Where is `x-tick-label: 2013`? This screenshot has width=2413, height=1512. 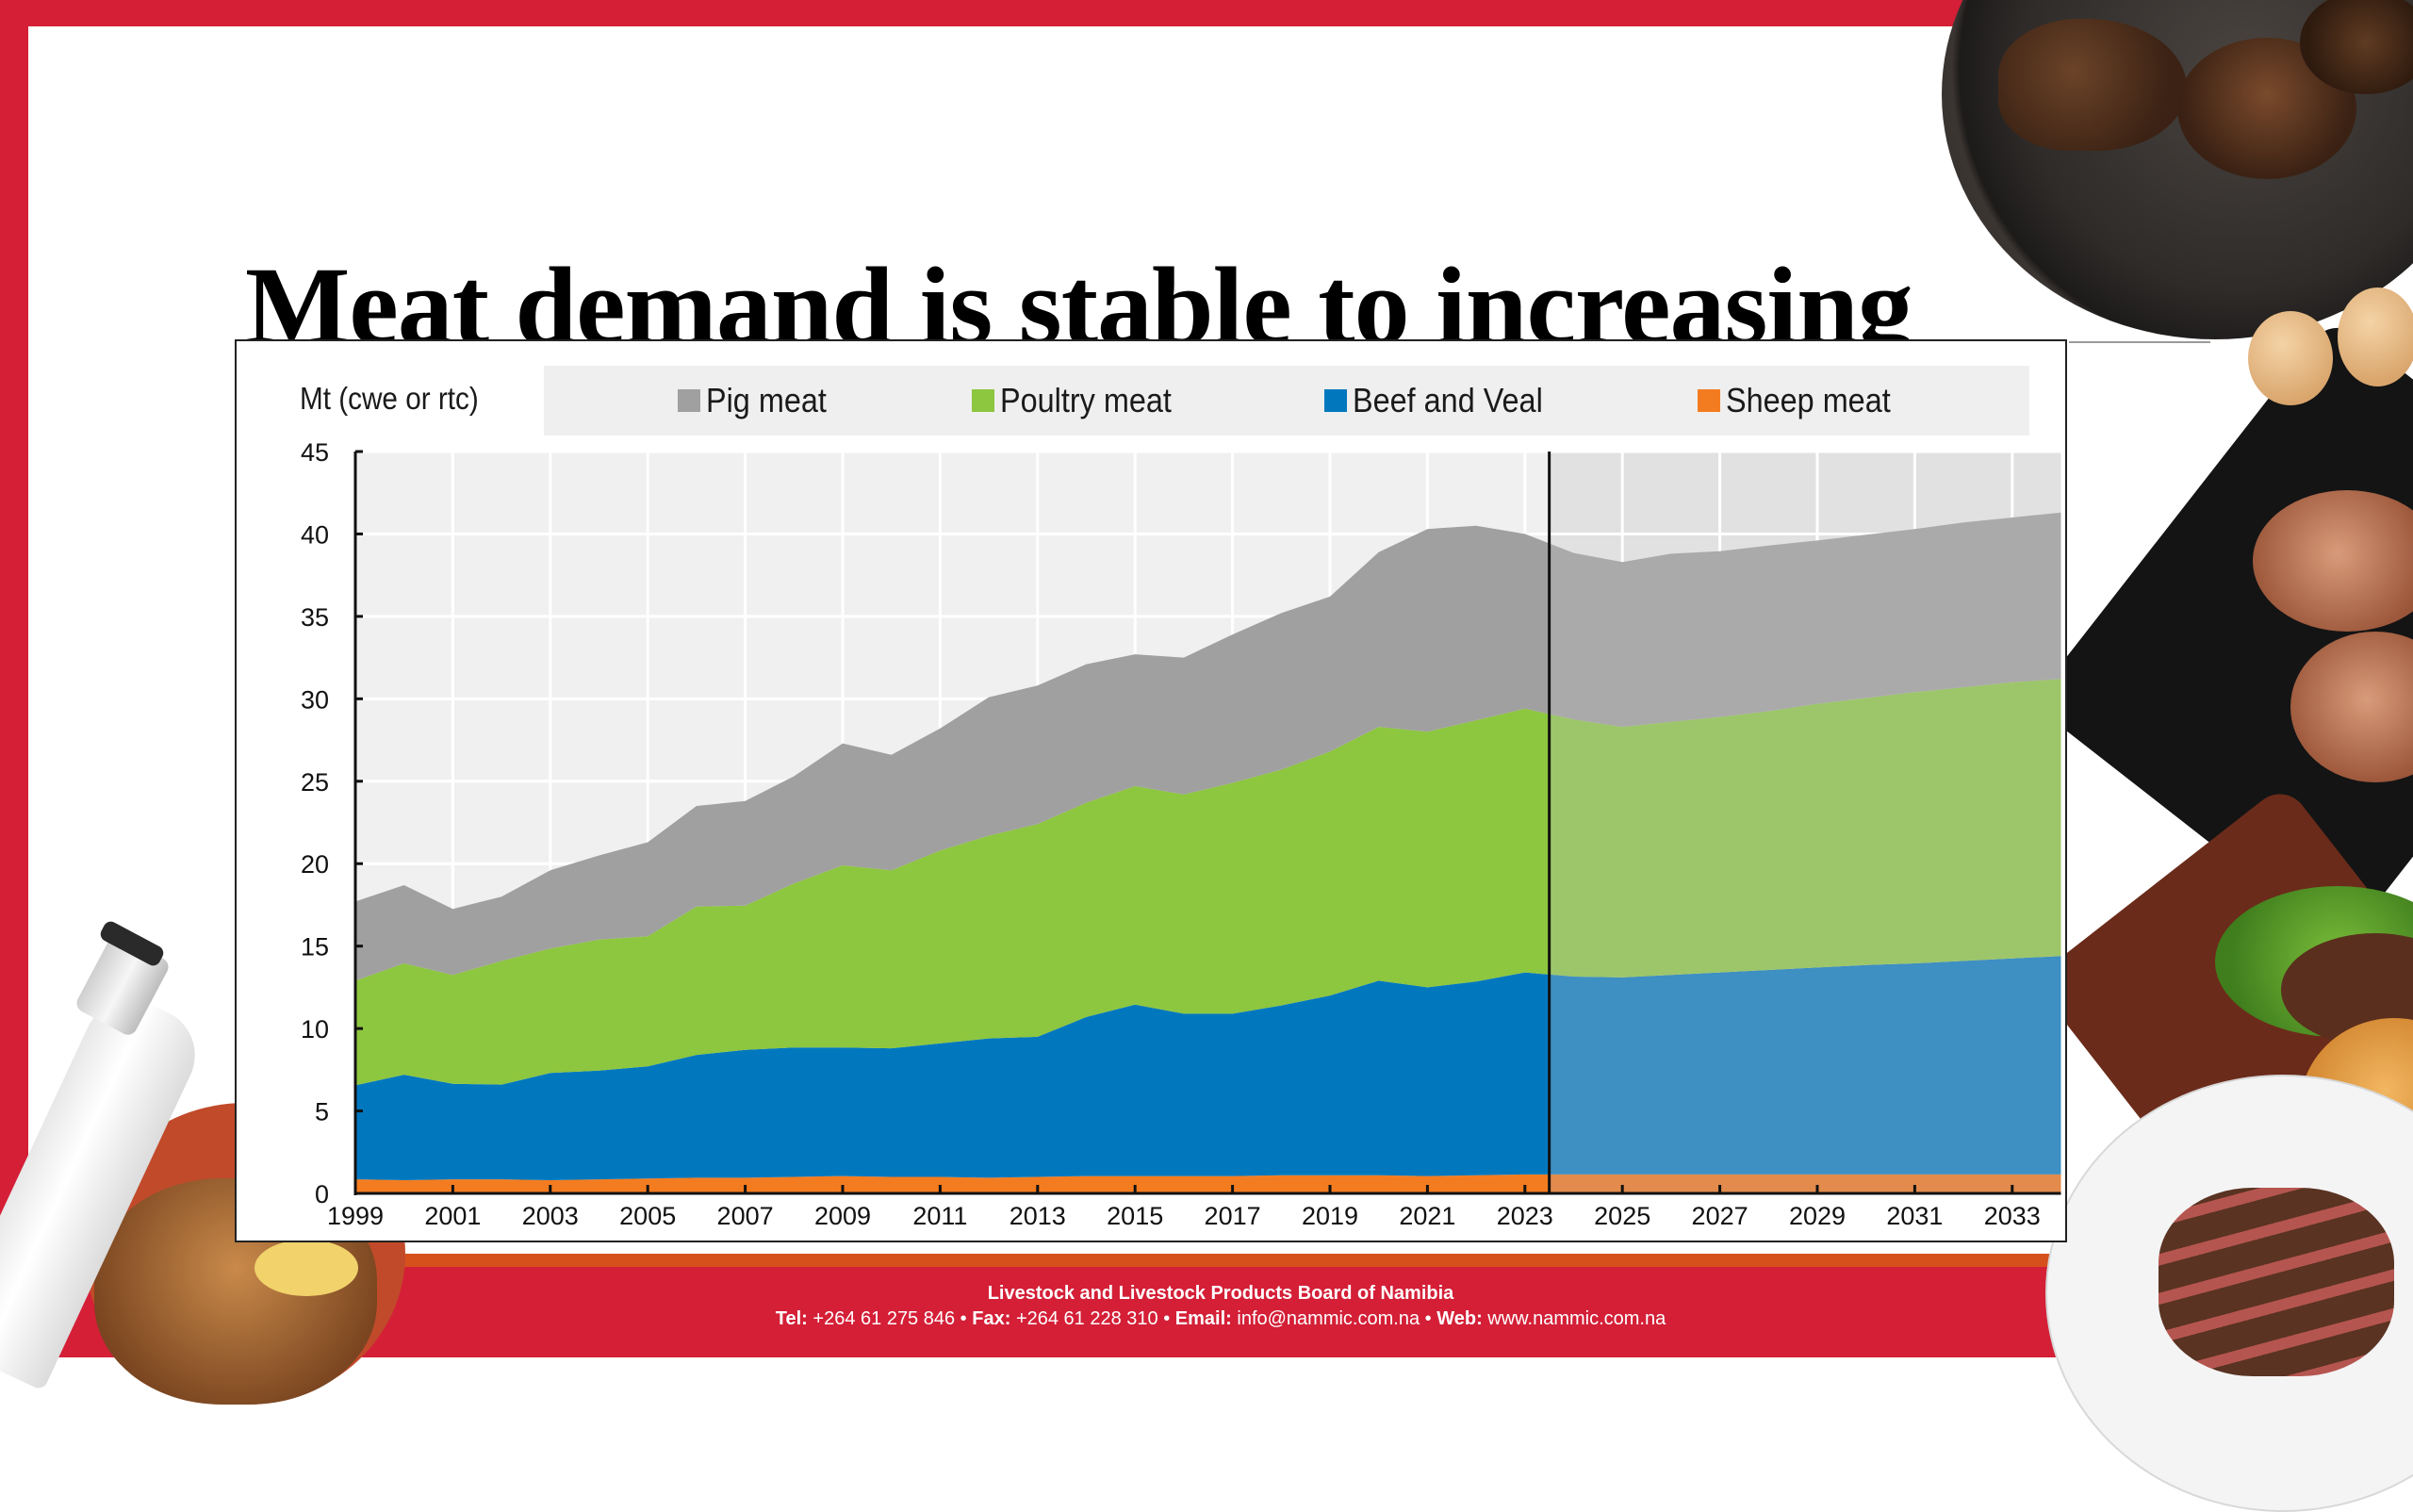 x-tick-label: 2013 is located at coordinates (1038, 1216).